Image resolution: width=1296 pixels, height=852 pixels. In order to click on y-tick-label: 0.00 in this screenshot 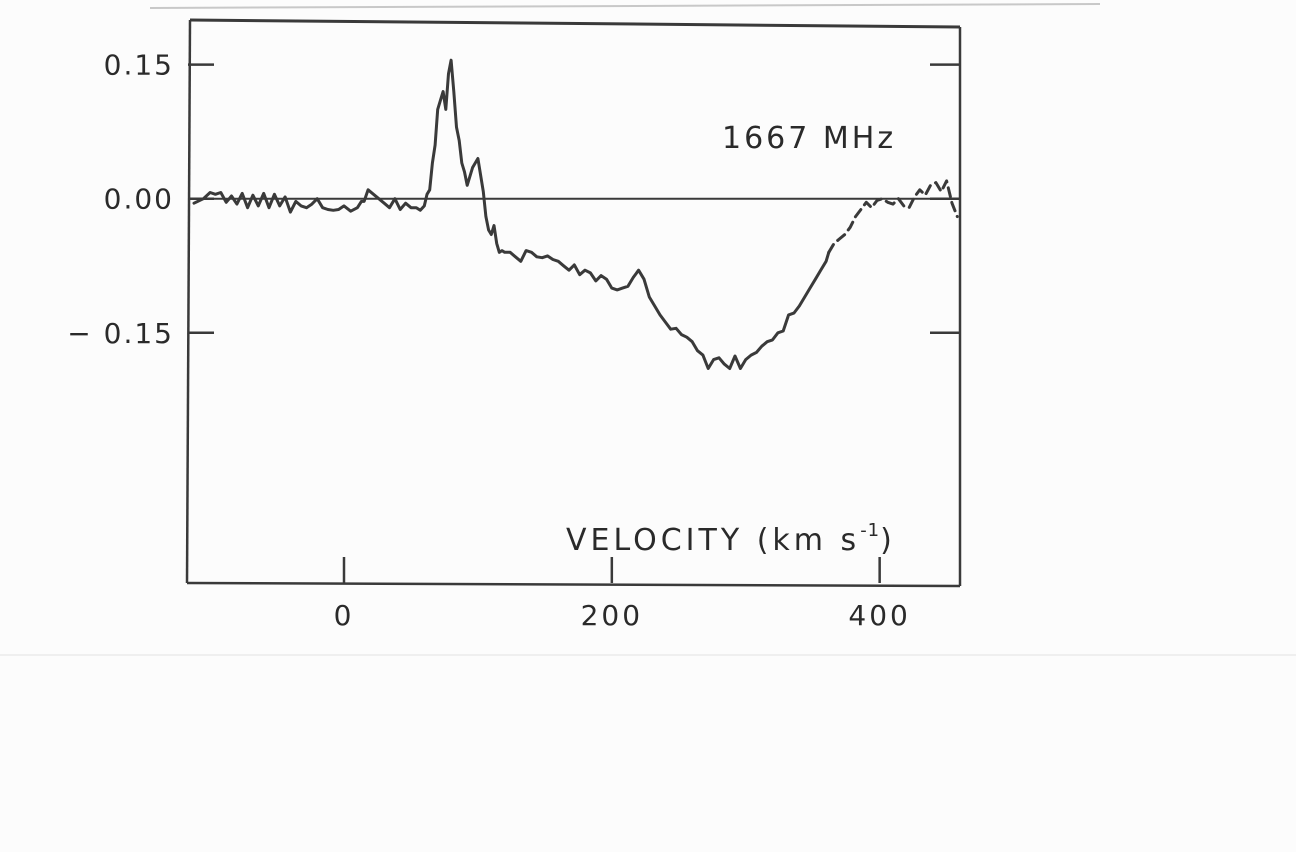, I will do `click(139, 199)`.